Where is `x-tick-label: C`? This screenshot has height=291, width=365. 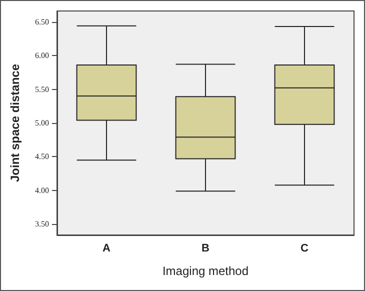 x-tick-label: C is located at coordinates (304, 248).